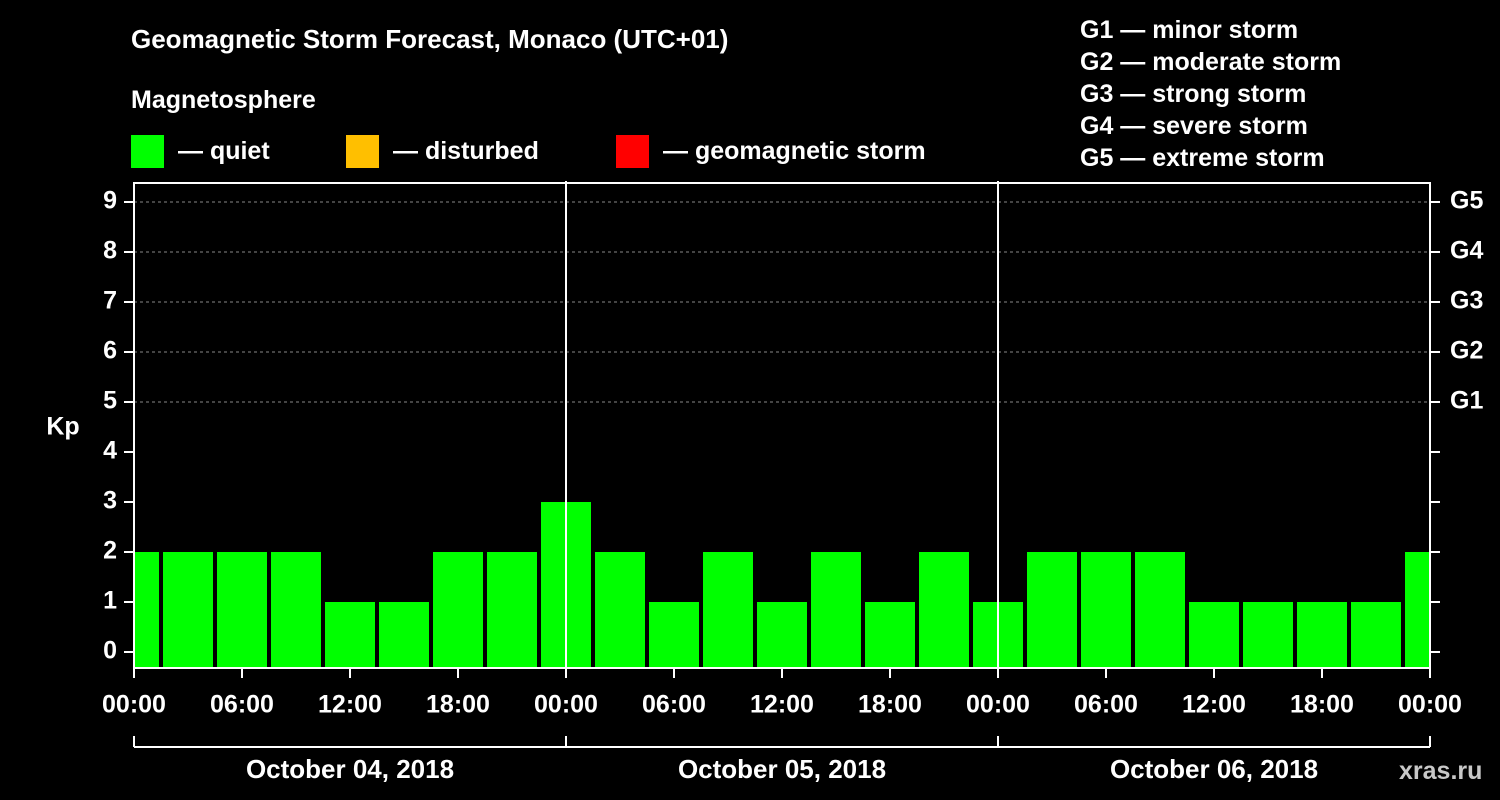  What do you see at coordinates (1106, 705) in the screenshot?
I see `x-tick-label-9: 06:00` at bounding box center [1106, 705].